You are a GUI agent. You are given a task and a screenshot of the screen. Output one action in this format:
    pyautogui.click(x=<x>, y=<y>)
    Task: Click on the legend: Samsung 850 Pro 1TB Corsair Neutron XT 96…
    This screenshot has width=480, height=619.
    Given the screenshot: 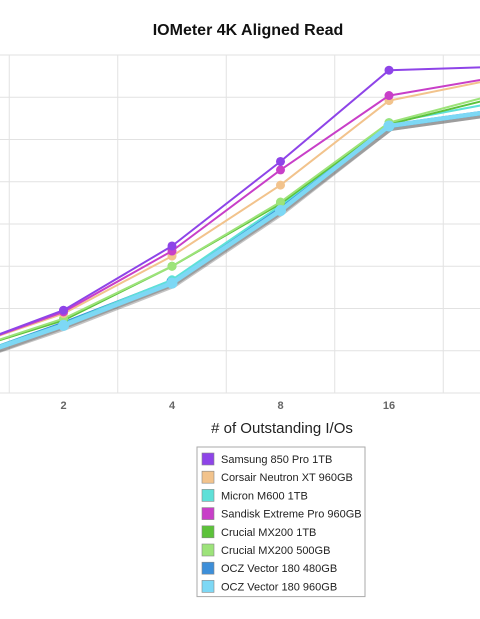 What is the action you would take?
    pyautogui.click(x=281, y=522)
    